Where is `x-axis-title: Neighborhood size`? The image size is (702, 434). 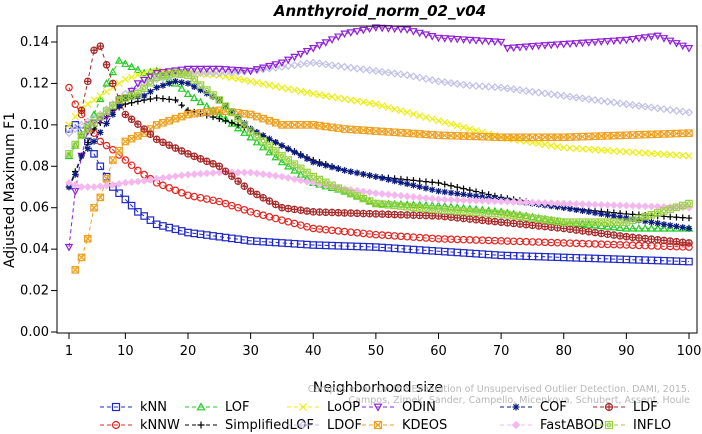 x-axis-title: Neighborhood size is located at coordinates (378, 388).